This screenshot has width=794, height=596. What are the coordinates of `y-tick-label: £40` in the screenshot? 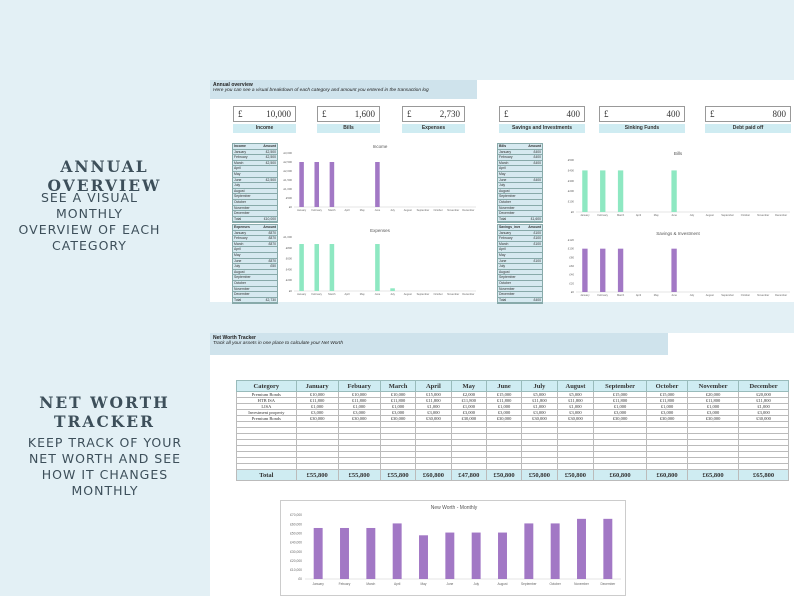 It's located at (571, 275).